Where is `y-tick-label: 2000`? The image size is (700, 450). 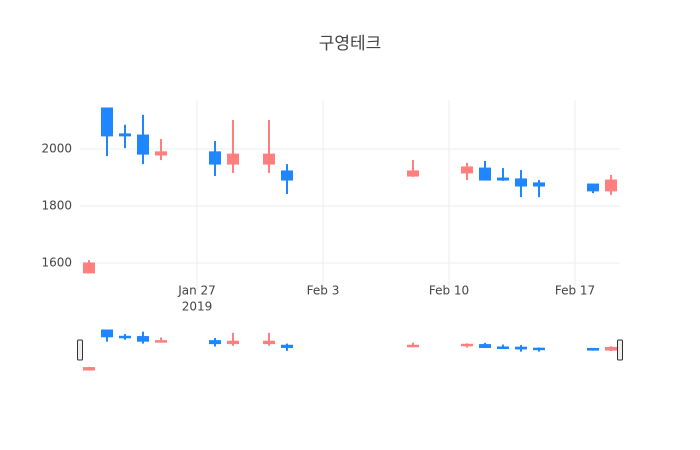
y-tick-label: 2000 is located at coordinates (56, 148).